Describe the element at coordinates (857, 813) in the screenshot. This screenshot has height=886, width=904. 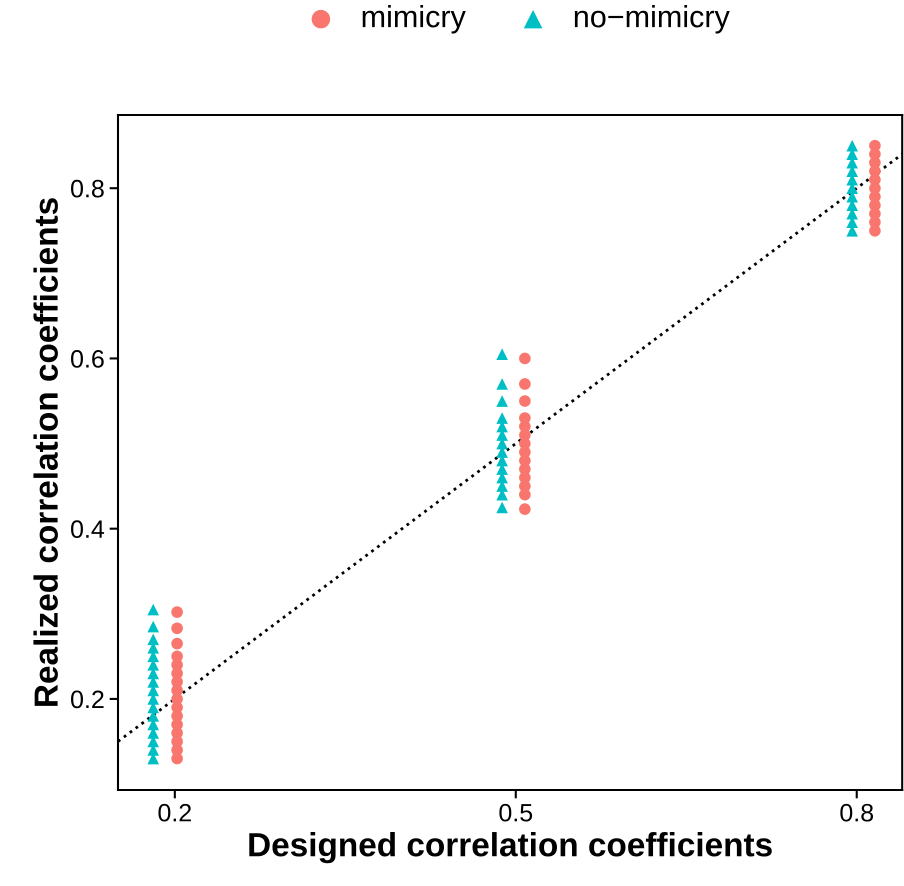
I see `x-tick-label: 0.8` at that location.